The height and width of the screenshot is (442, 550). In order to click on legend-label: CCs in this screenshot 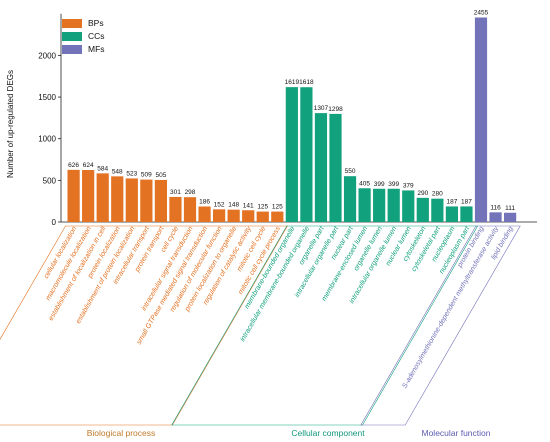, I will do `click(96, 36)`.